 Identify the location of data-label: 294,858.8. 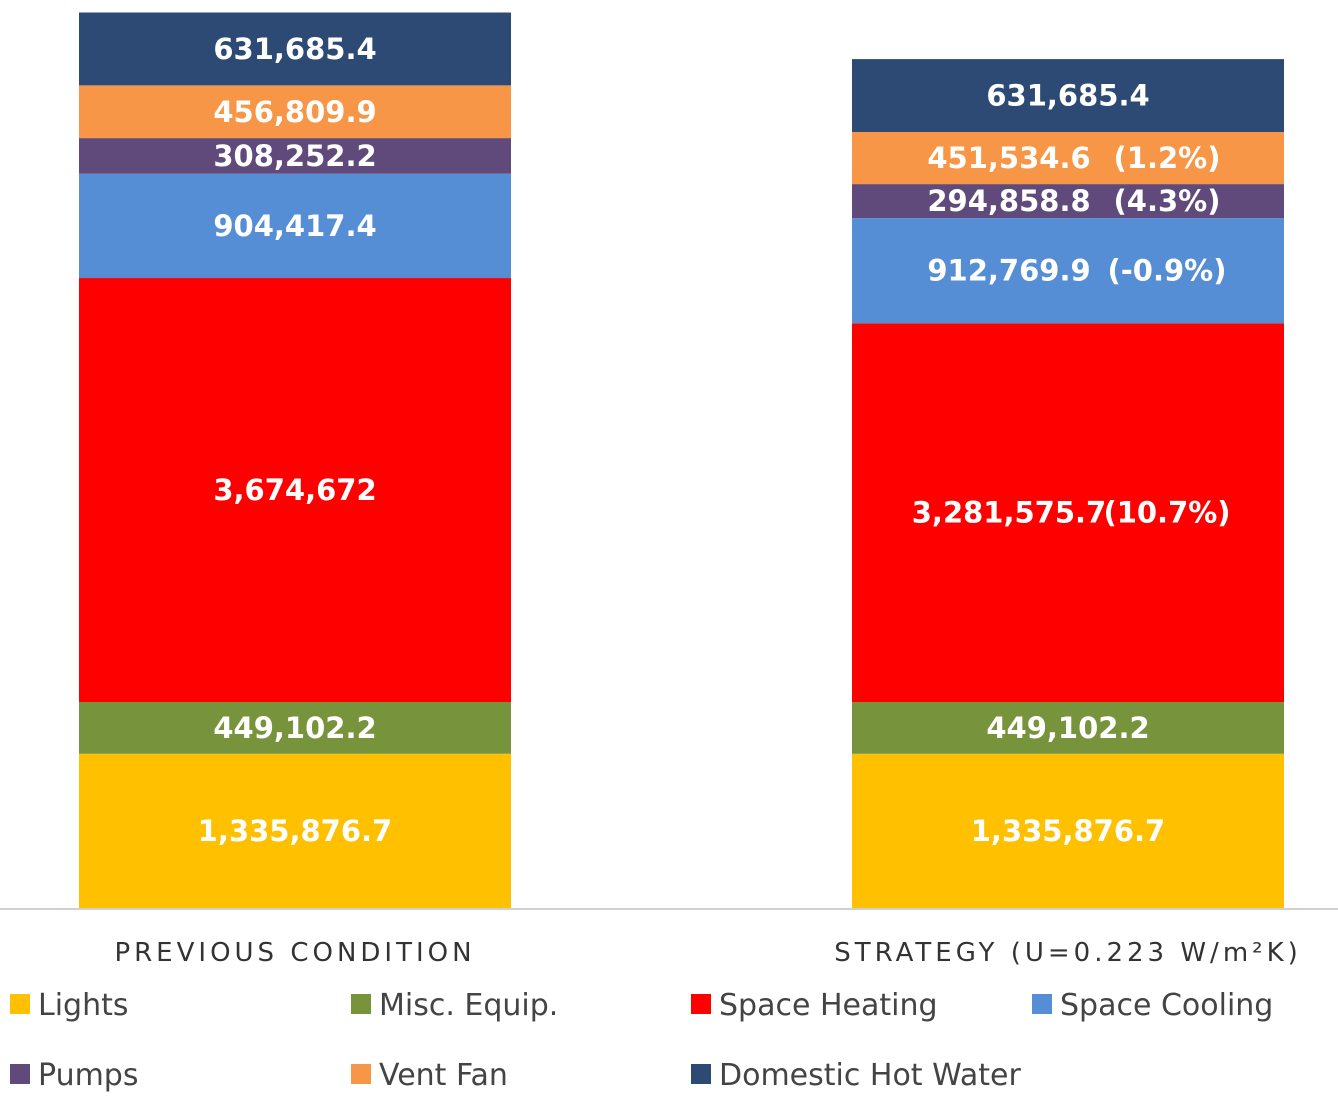
(1008, 201).